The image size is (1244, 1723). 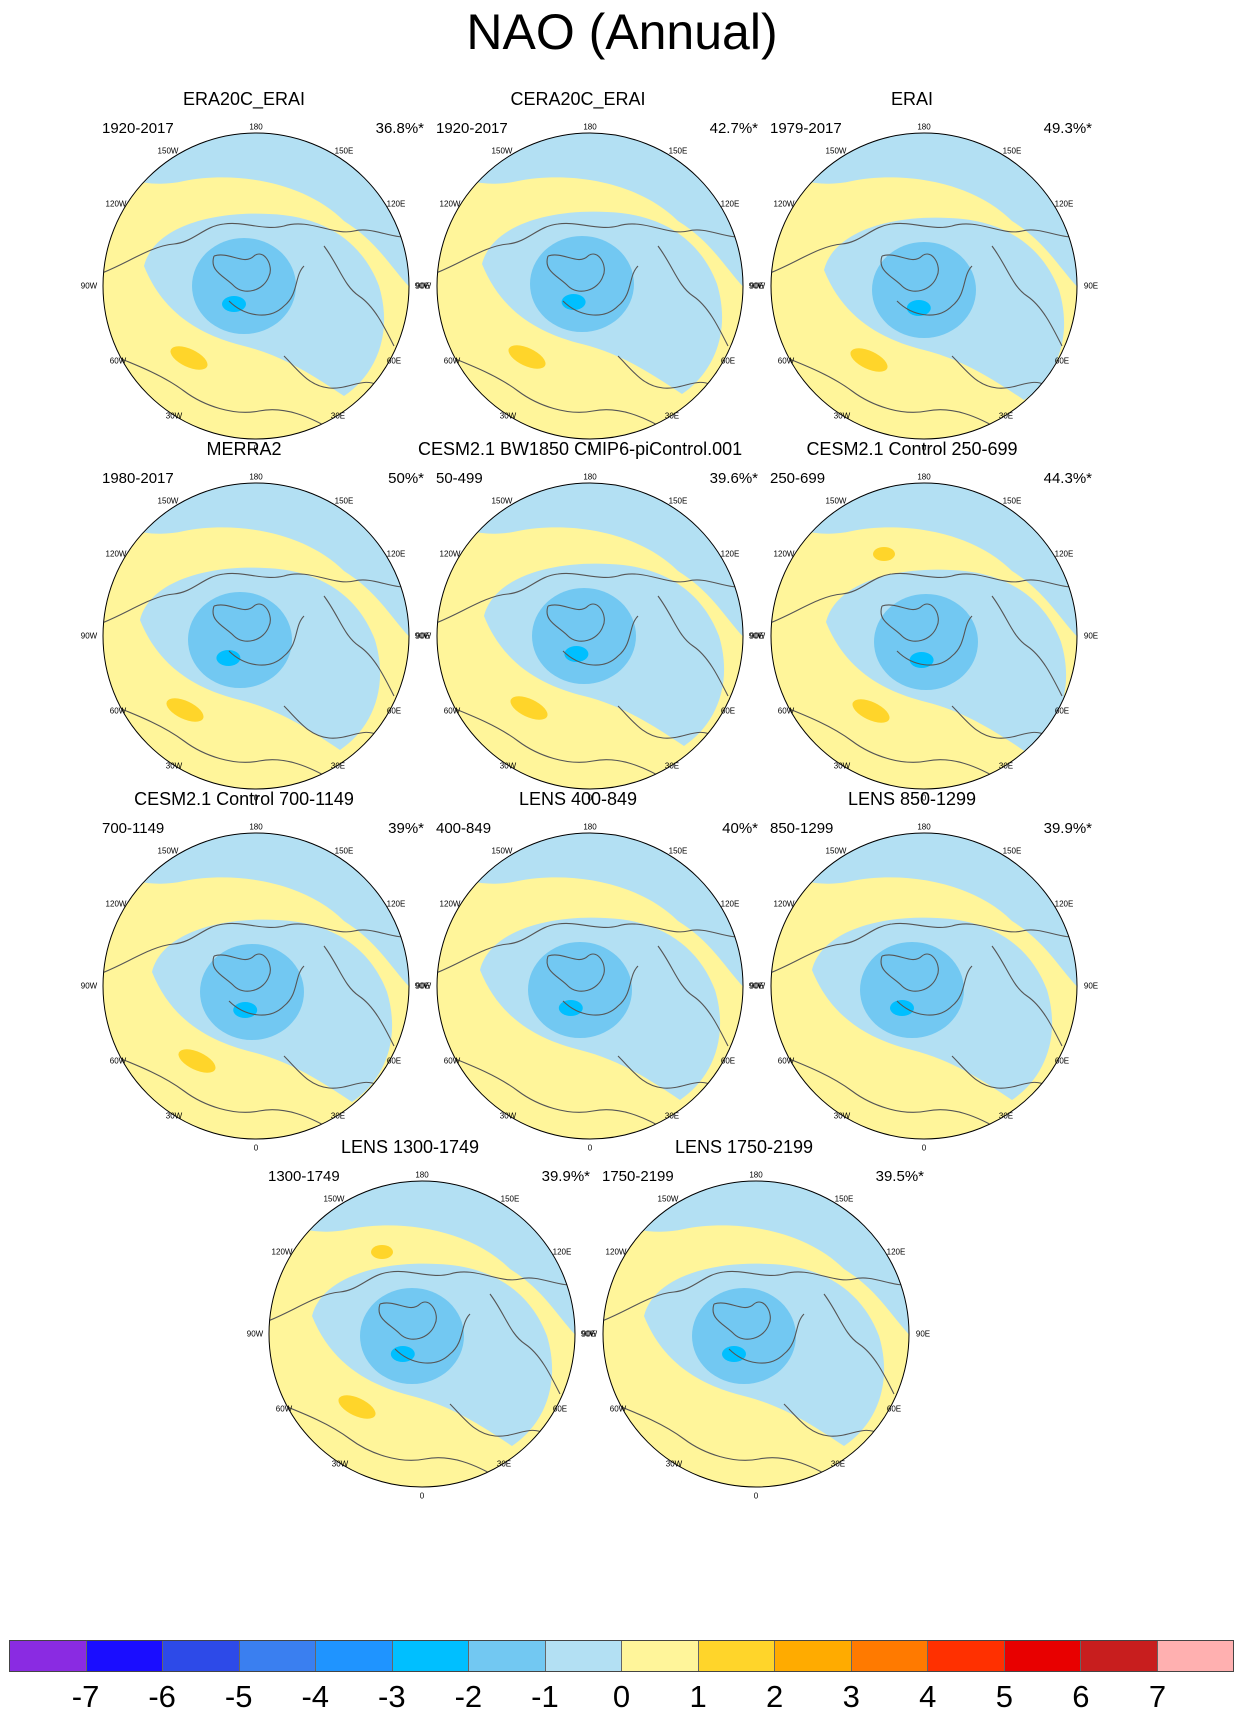 I want to click on pacific-positive-peak, so click(x=382, y=1252).